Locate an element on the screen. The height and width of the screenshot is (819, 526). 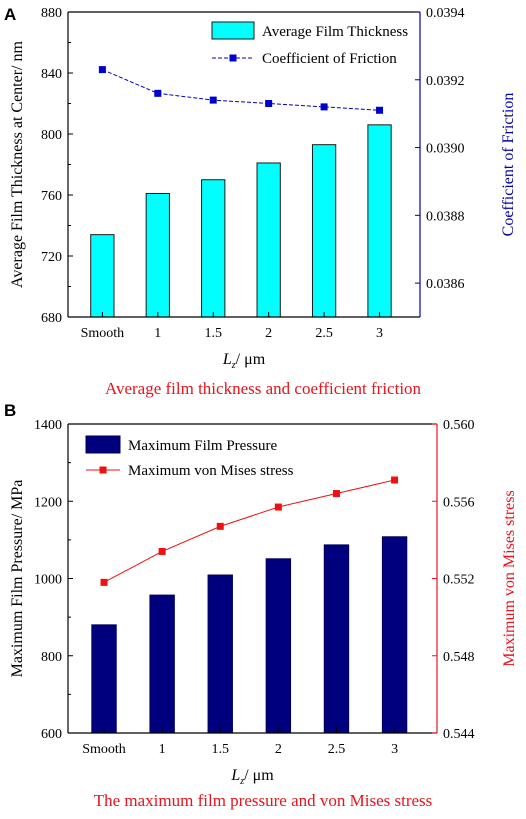
panel-letter: A is located at coordinates (10, 14).